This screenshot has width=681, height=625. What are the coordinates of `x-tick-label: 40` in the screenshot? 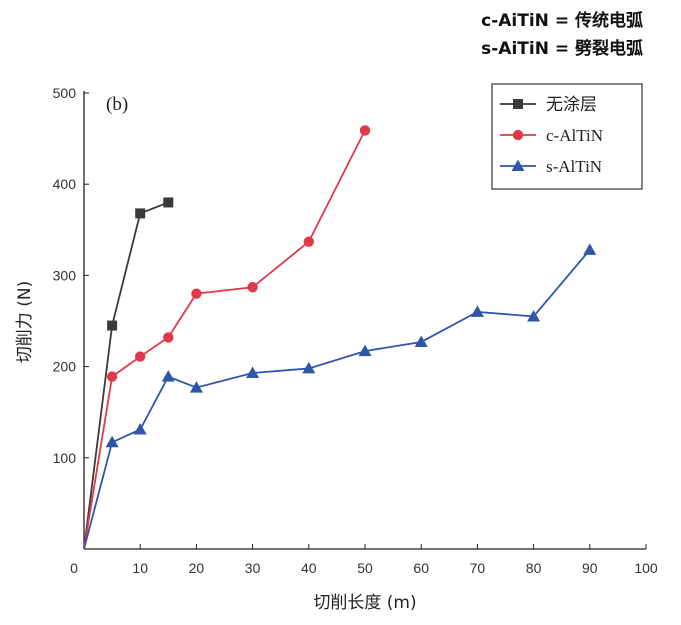 It's located at (309, 568).